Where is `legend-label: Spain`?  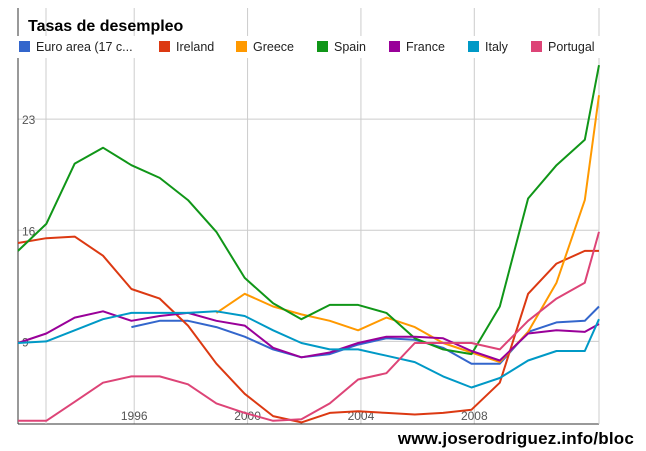 legend-label: Spain is located at coordinates (350, 47).